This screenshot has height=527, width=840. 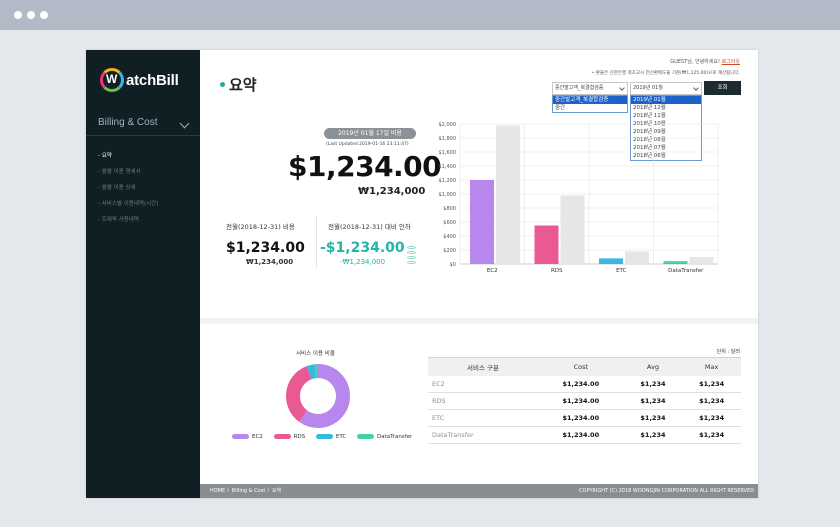 What do you see at coordinates (112, 79) in the screenshot?
I see `logo-initial: W` at bounding box center [112, 79].